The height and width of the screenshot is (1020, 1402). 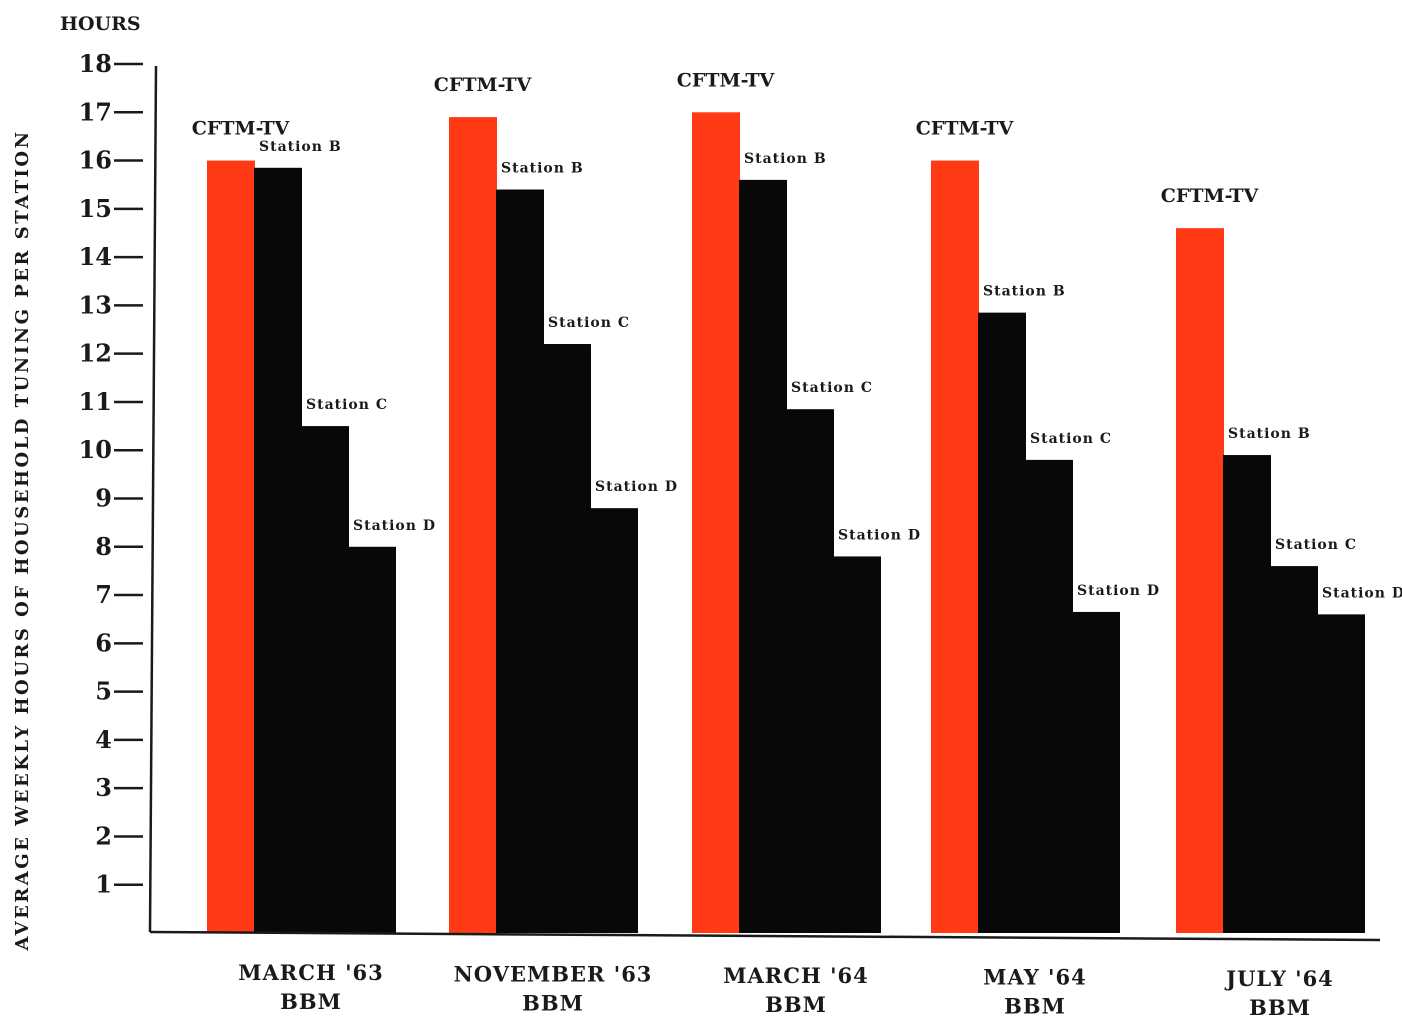 I want to click on y-tick-label: 17, so click(x=95, y=111).